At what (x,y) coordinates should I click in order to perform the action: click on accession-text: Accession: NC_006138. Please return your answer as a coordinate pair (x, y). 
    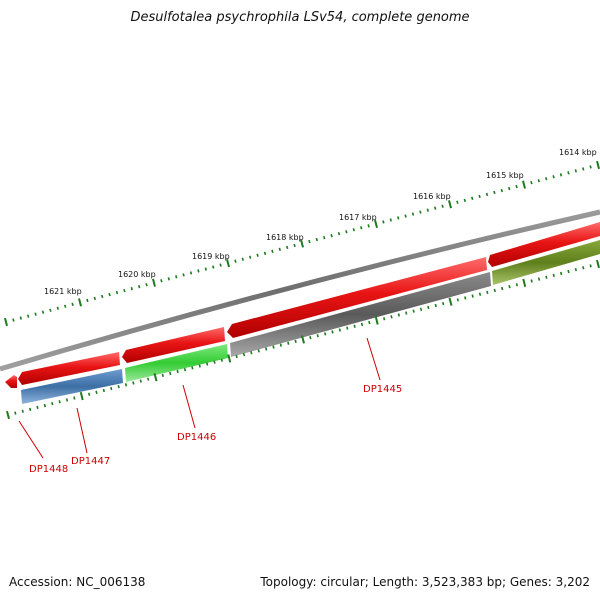
    Looking at the image, I should click on (77, 582).